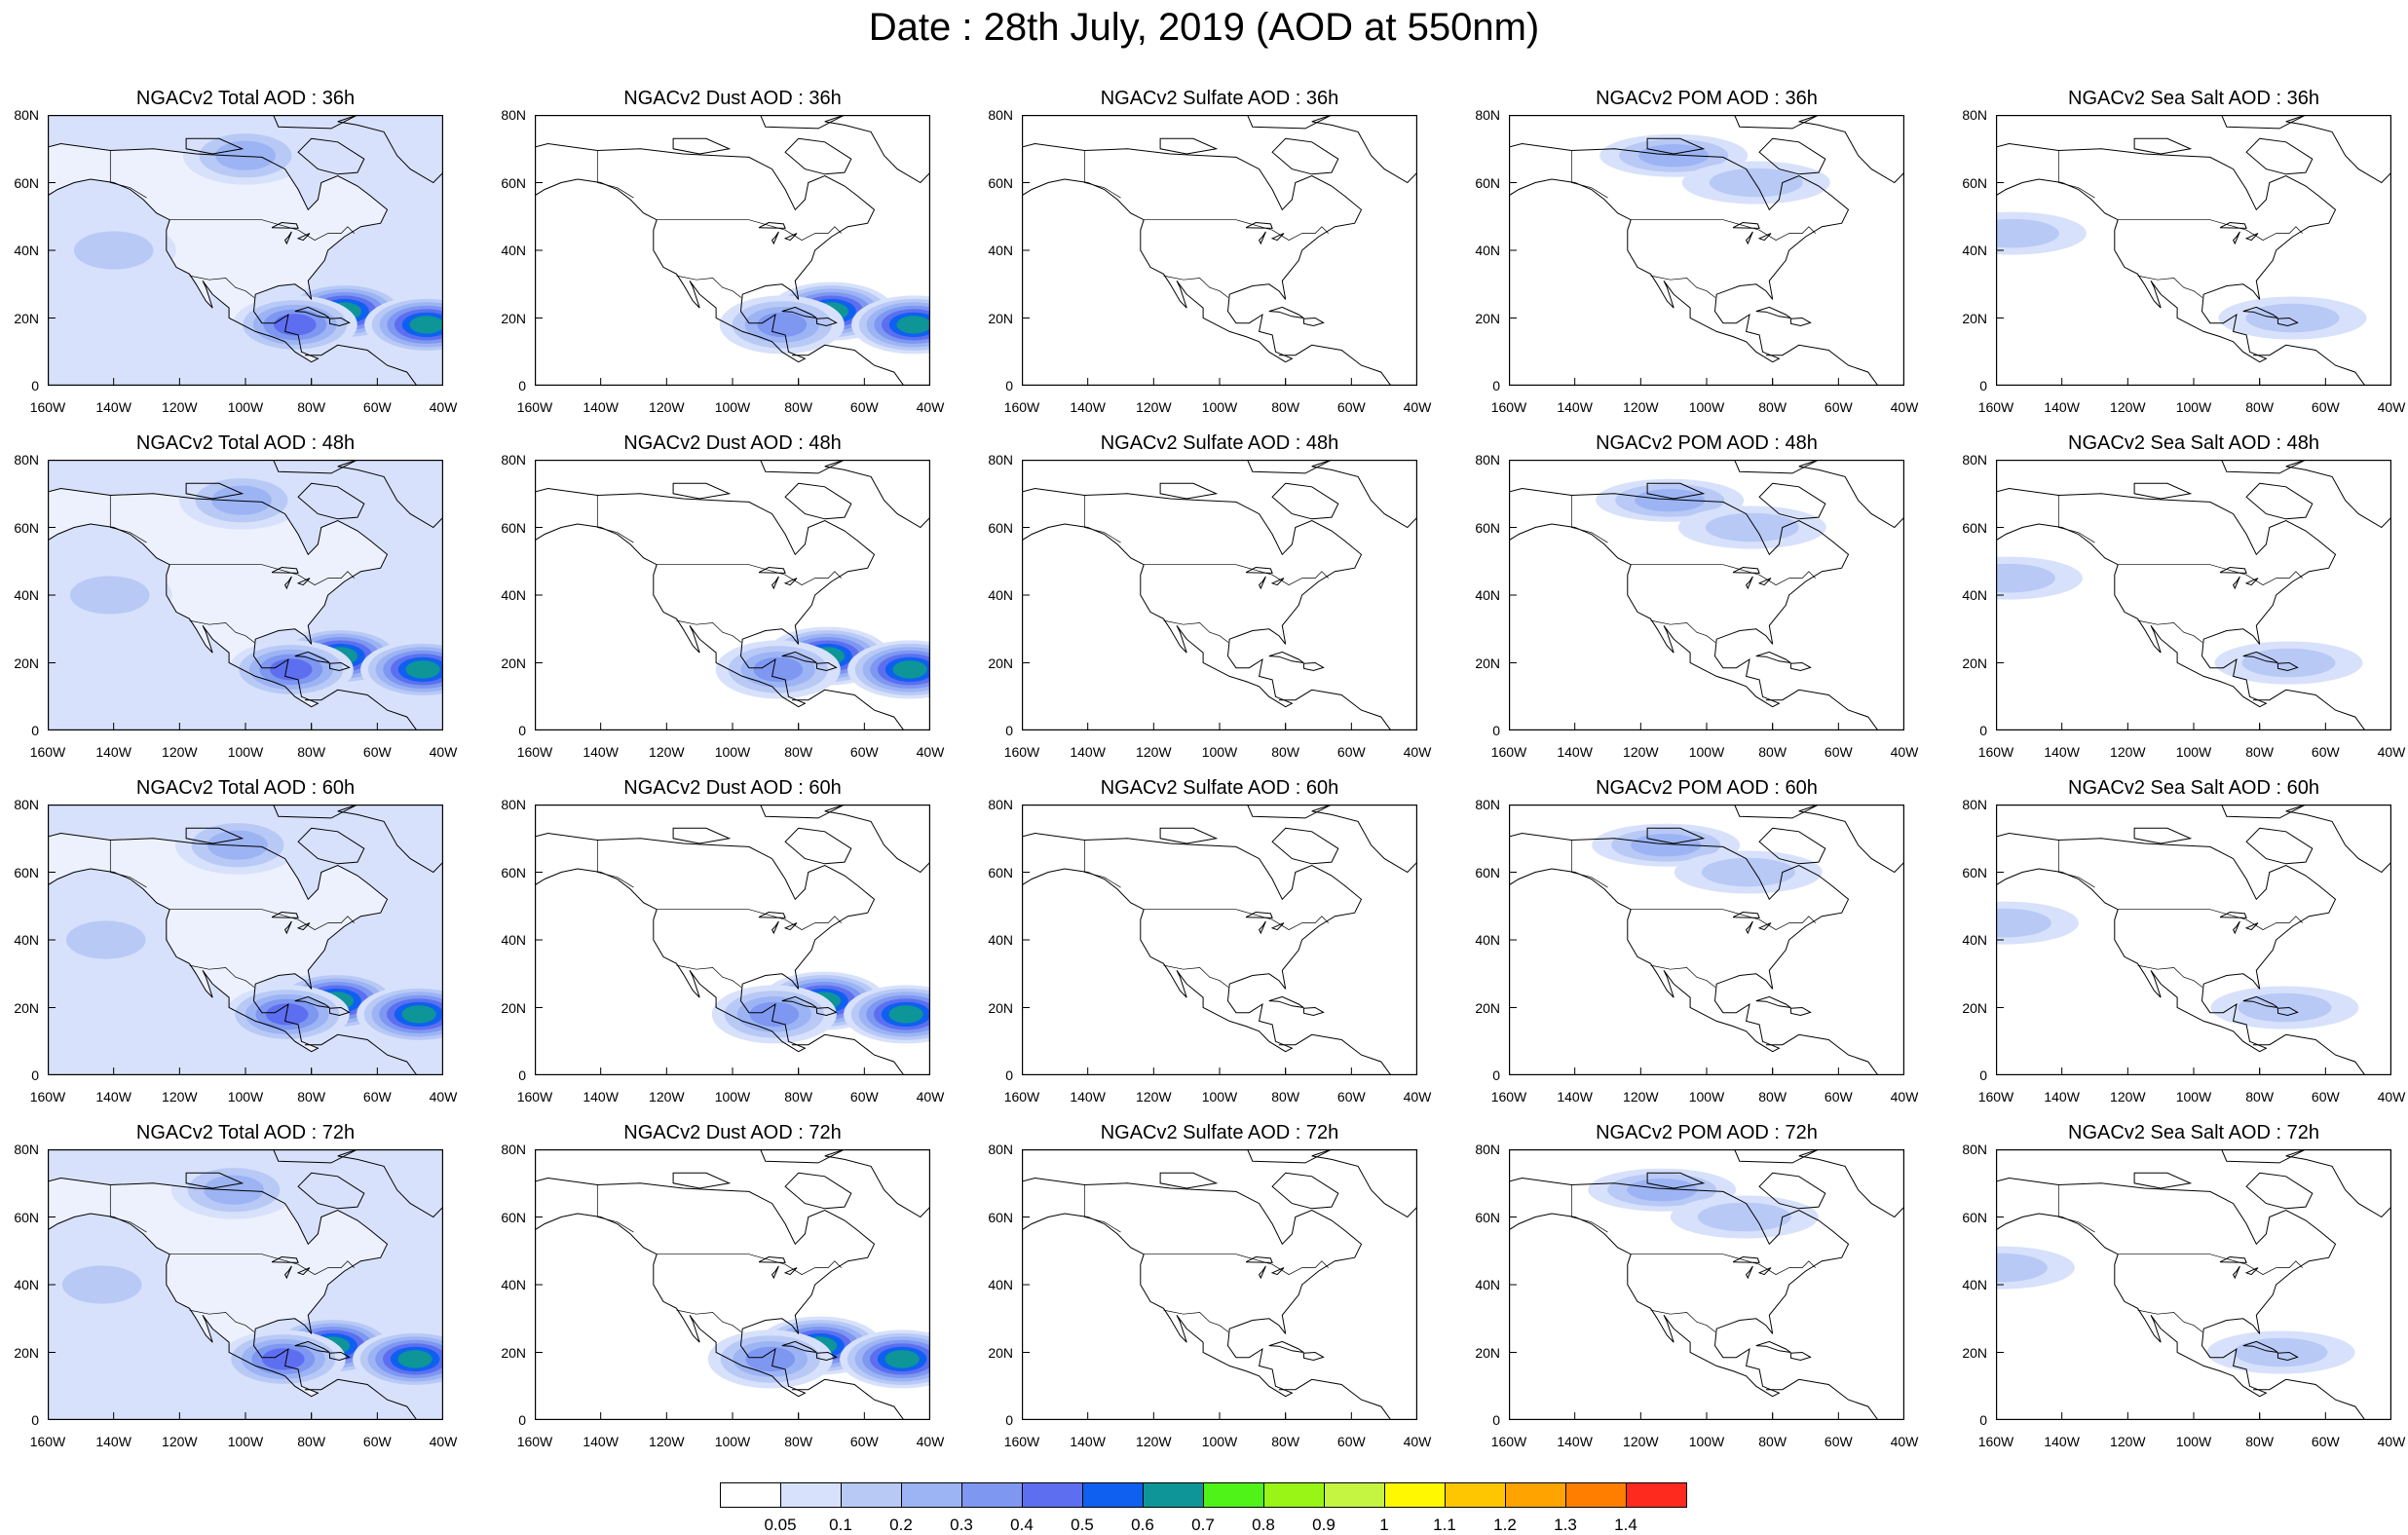 The height and width of the screenshot is (1535, 2408). Describe the element at coordinates (1354, 1495) in the screenshot. I see `colorbar-bin` at that location.